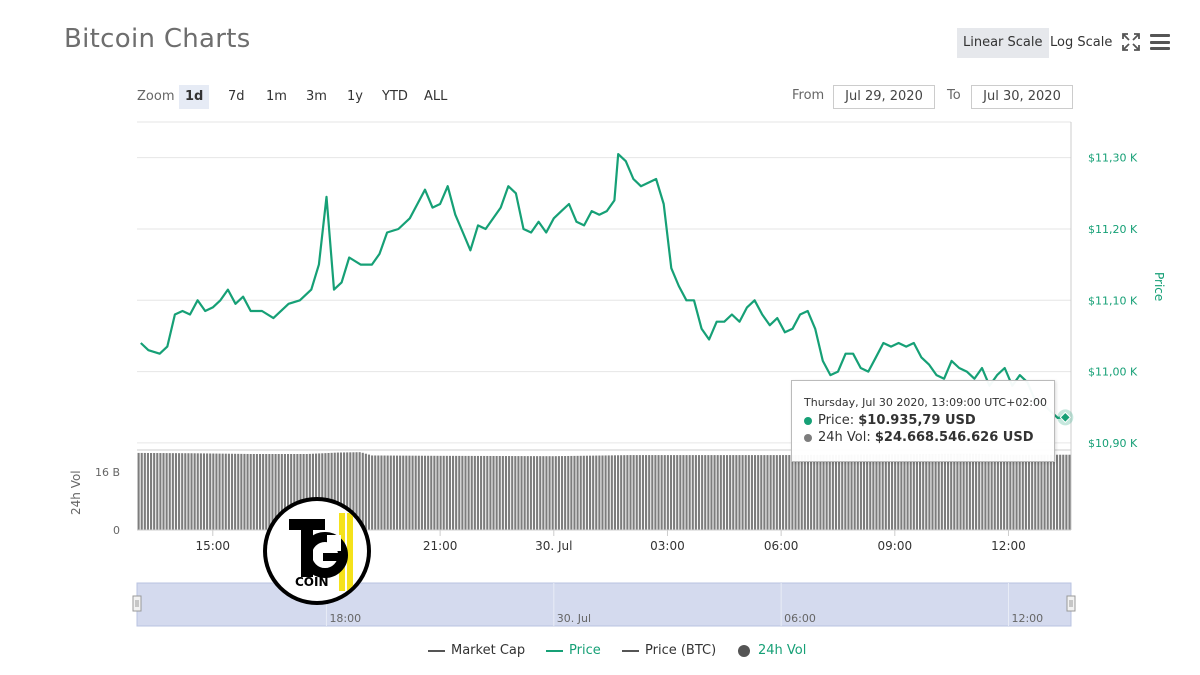 The height and width of the screenshot is (675, 1200). What do you see at coordinates (194, 97) in the screenshot?
I see `zoom-1d-button: 1d` at bounding box center [194, 97].